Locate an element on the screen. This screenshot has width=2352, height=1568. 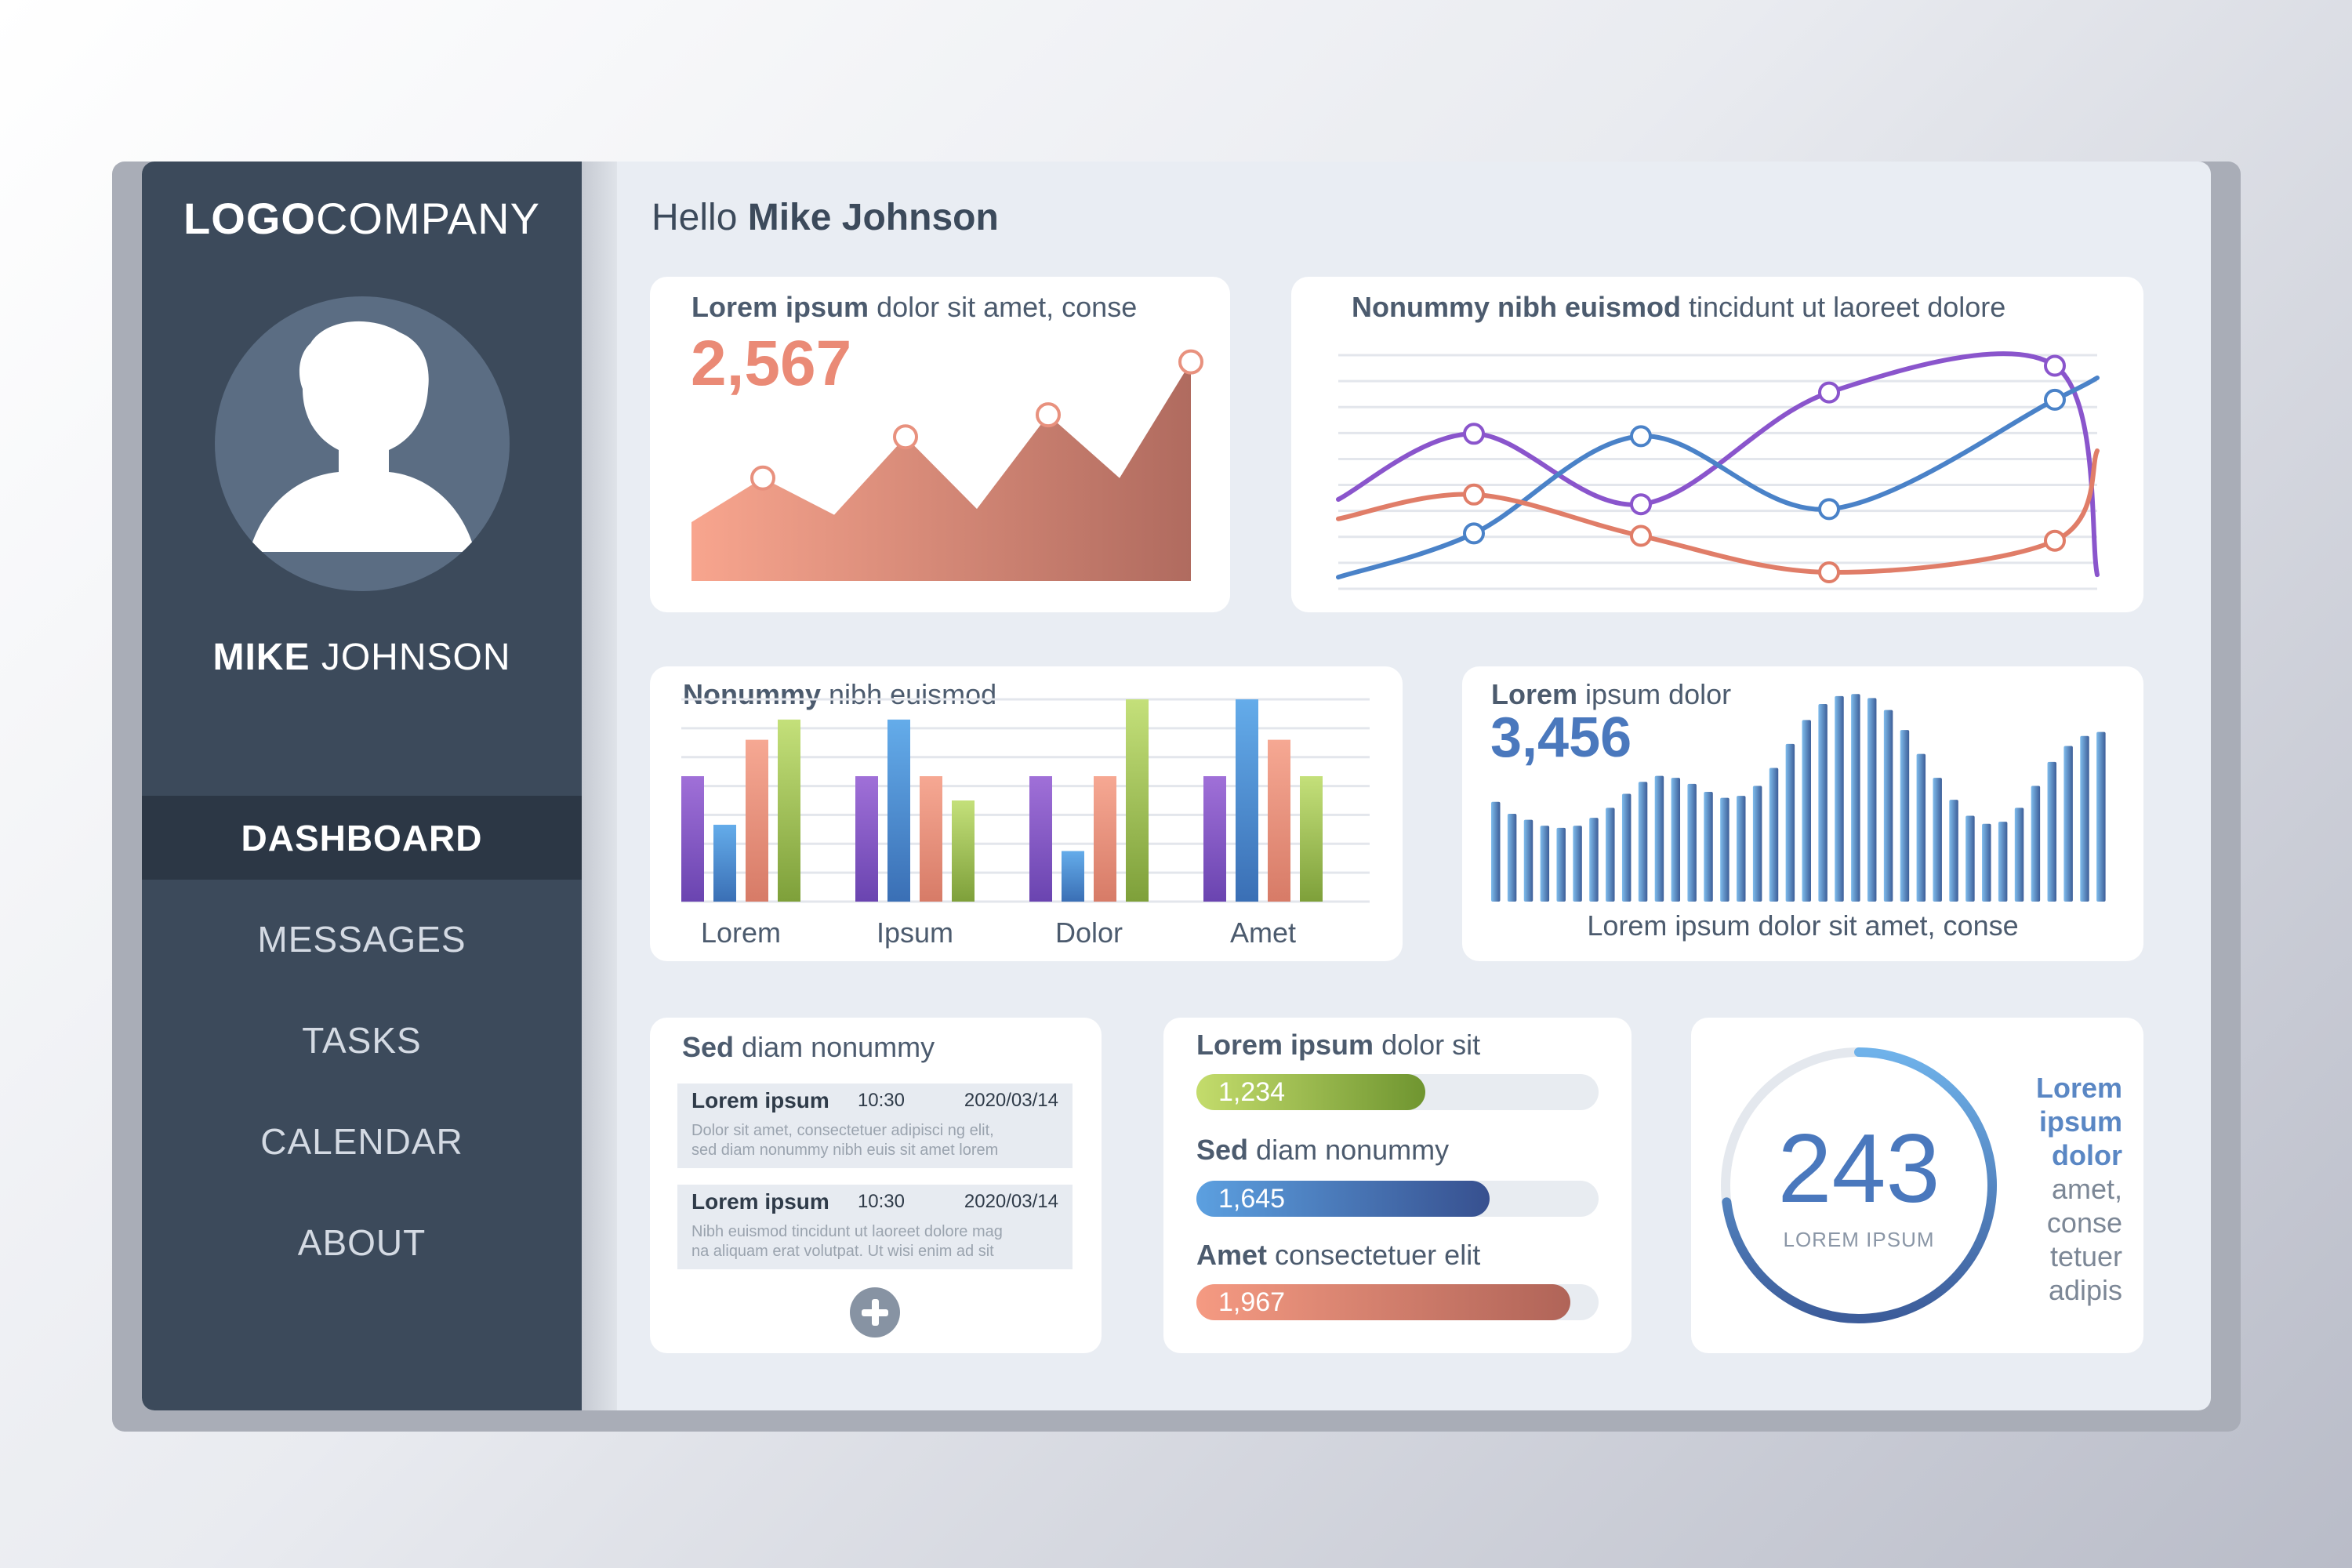
bar-category-label: Lorem is located at coordinates (741, 932).